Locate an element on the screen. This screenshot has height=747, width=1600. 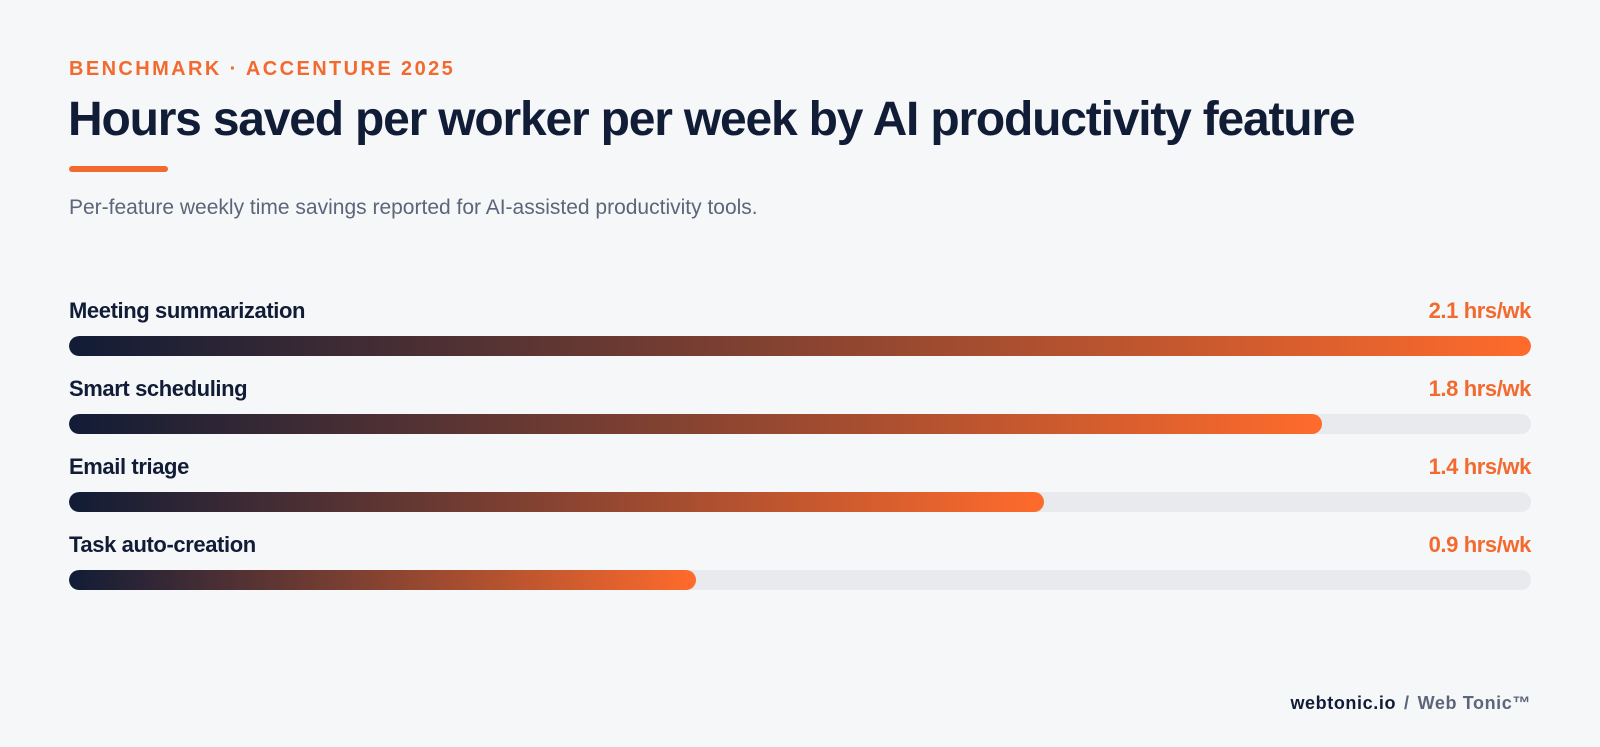
bar-row: Meeting summarization 2.1 hrs/wk is located at coordinates (800, 337).